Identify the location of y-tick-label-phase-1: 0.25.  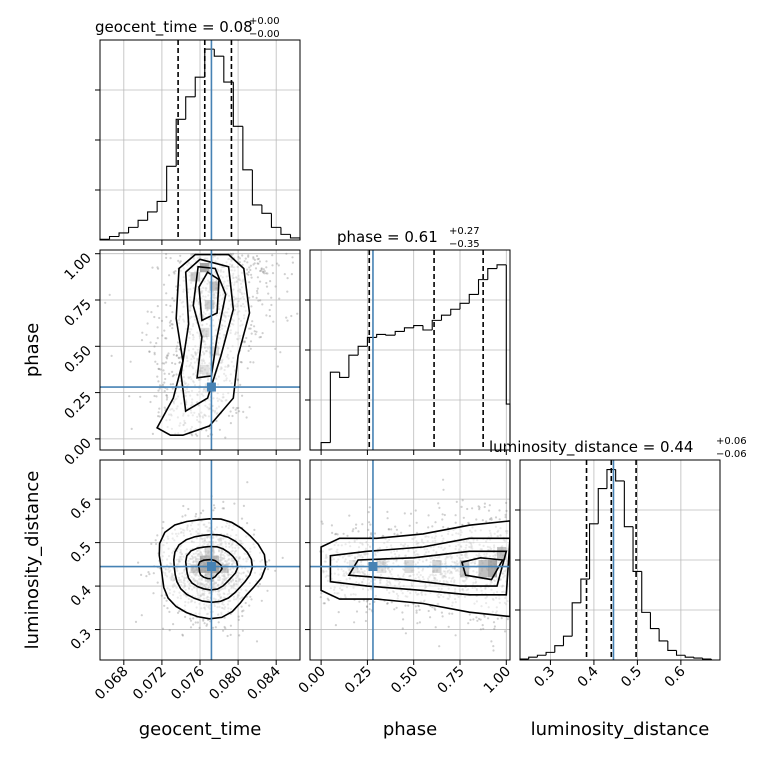
(77, 405).